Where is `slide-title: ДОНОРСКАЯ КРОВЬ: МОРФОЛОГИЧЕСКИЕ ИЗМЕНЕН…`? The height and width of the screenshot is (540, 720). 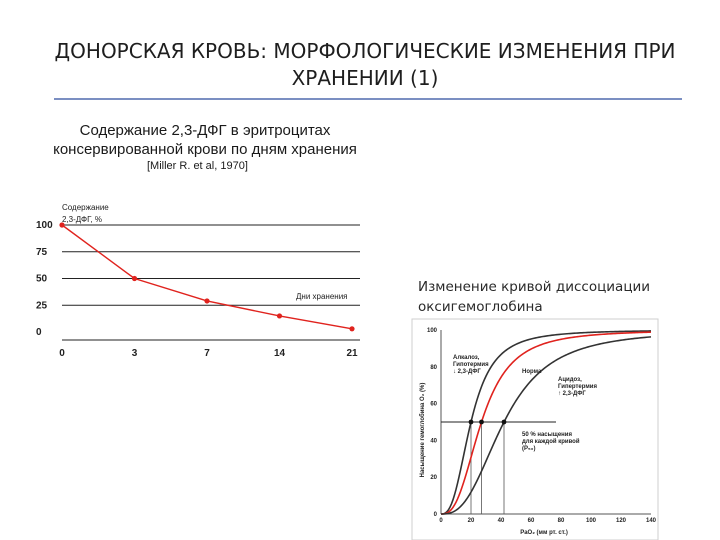
slide-title: ДОНОРСКАЯ КРОВЬ: МОРФОЛОГИЧЕСКИЕ ИЗМЕНЕН… is located at coordinates (365, 65).